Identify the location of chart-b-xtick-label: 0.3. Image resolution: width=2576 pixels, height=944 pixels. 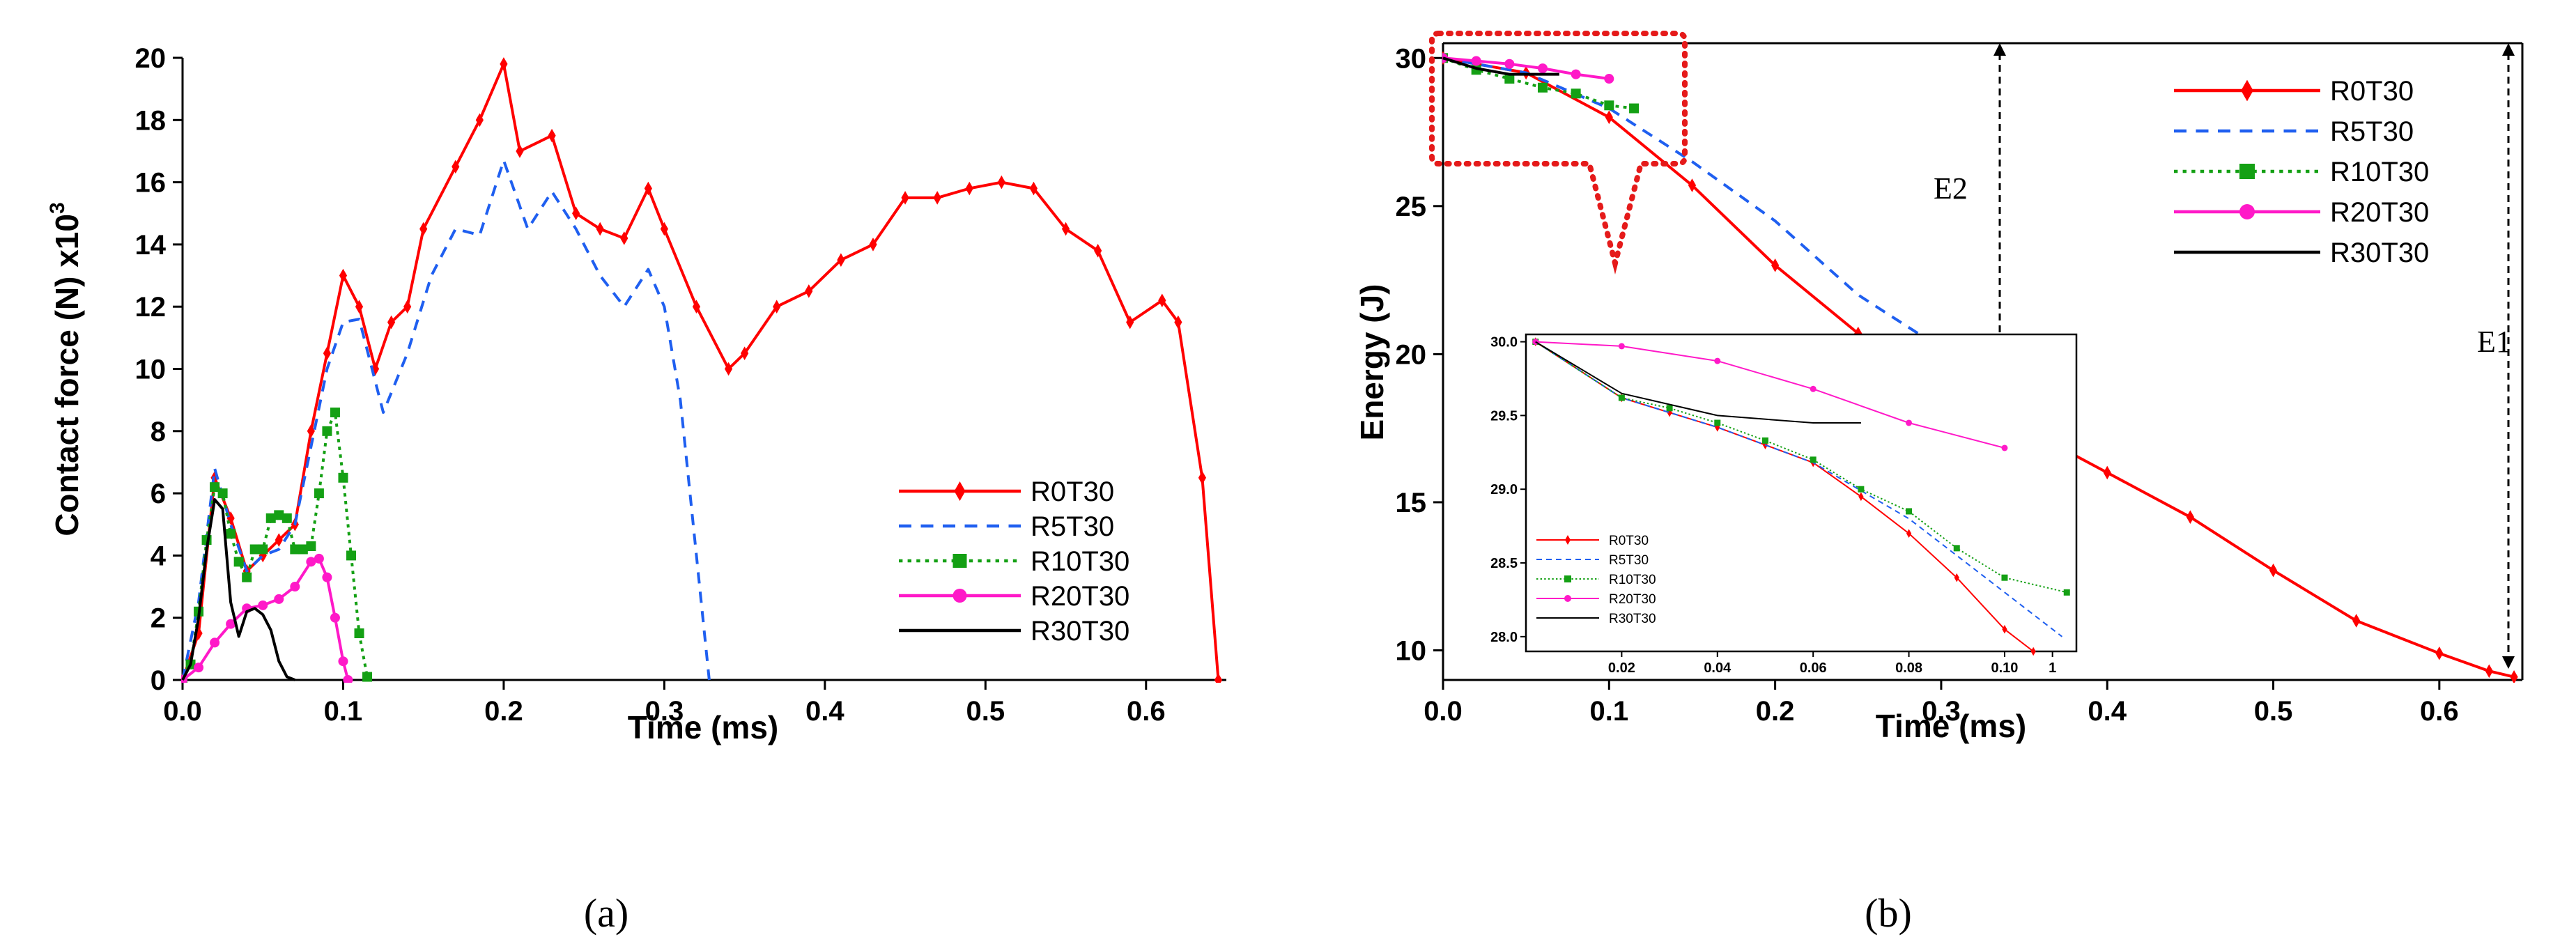
(1941, 711).